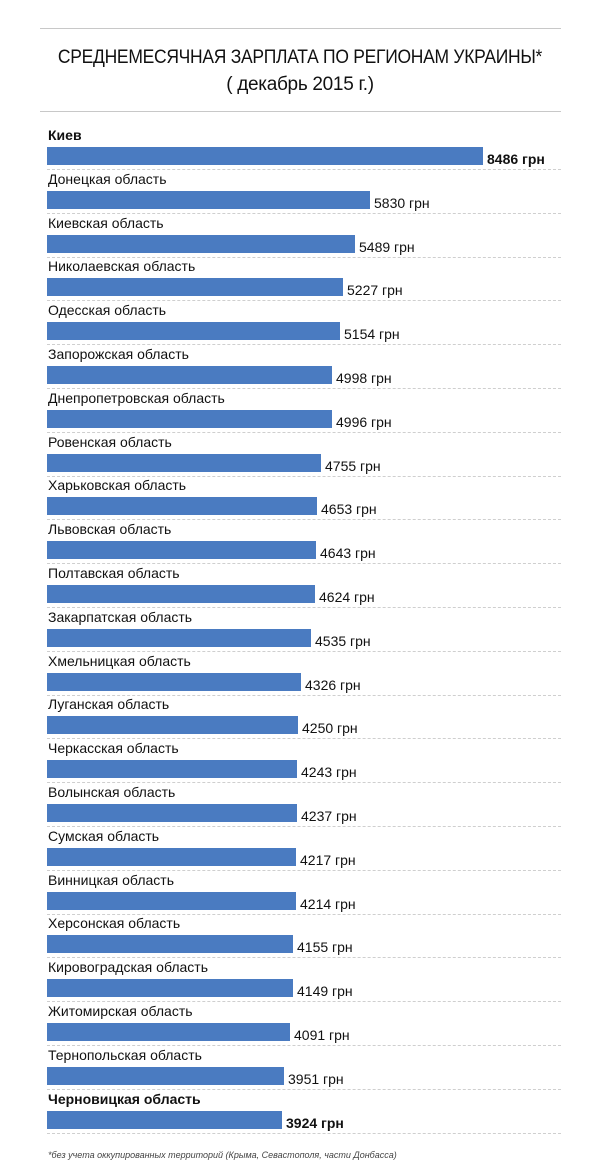  I want to click on value-label: 4755 грн, so click(353, 465).